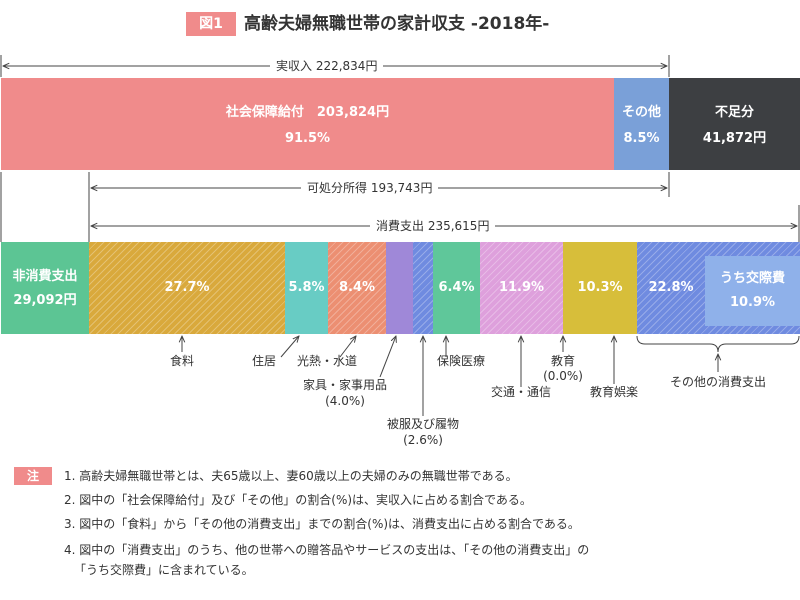 This screenshot has height=600, width=800. Describe the element at coordinates (563, 376) in the screenshot. I see `education-percent: (0.0%)` at that location.